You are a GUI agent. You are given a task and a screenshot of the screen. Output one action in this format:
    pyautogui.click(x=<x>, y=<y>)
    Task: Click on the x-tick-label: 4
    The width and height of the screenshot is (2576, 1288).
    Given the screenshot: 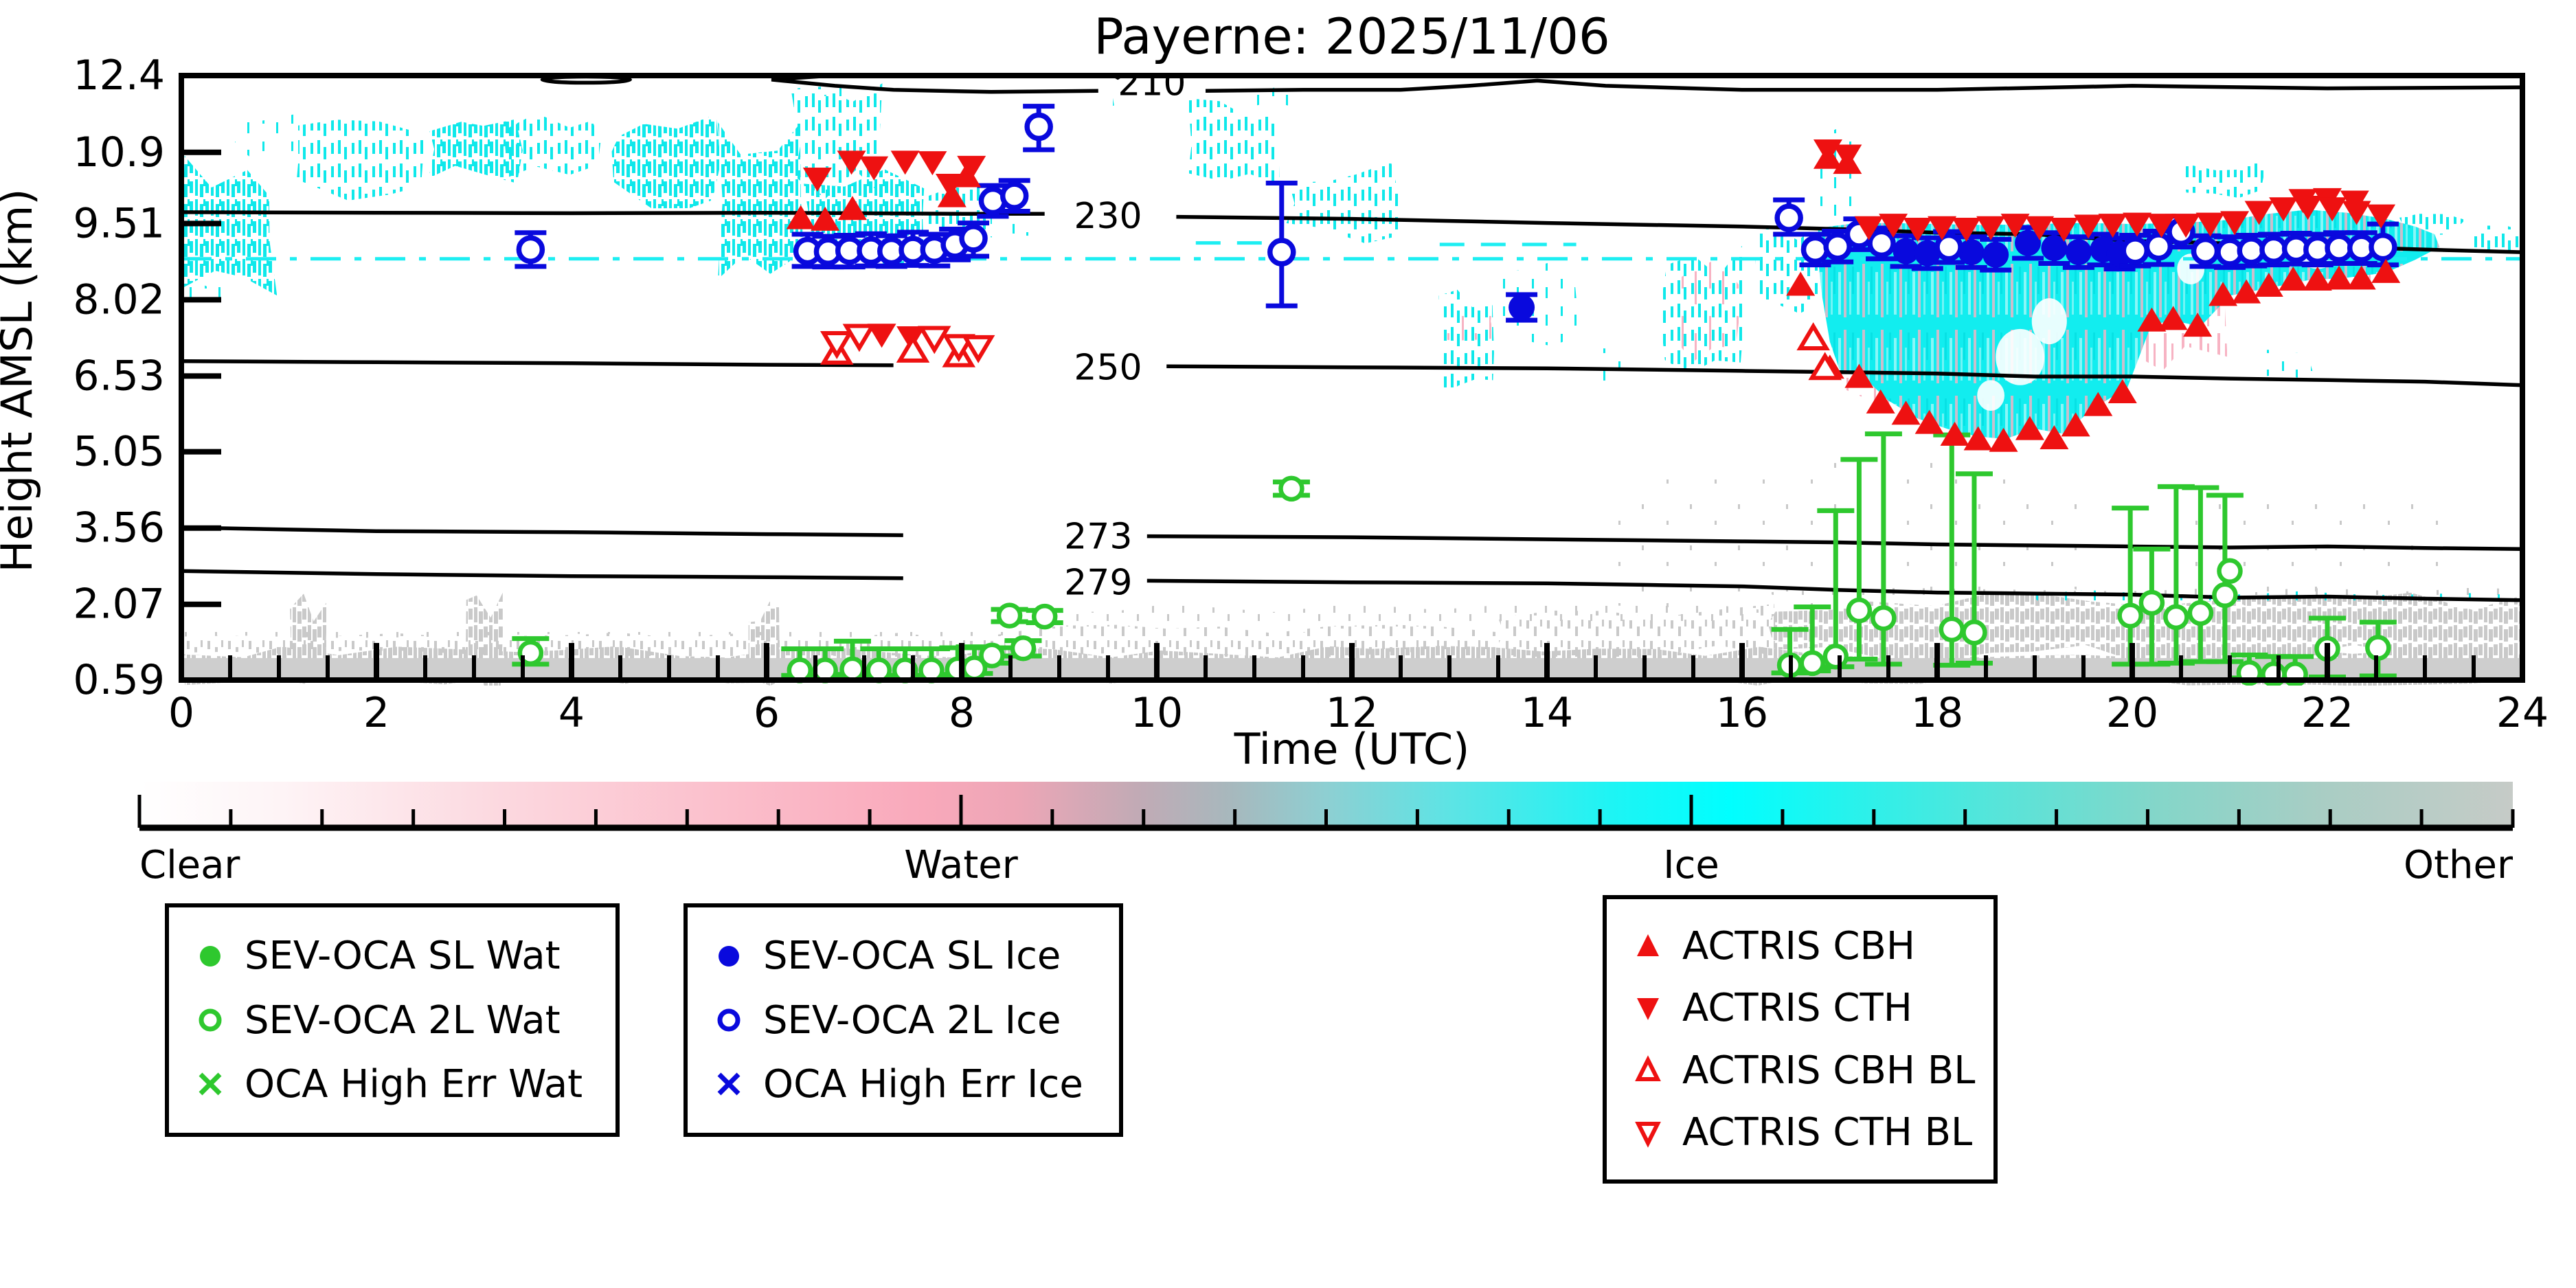 What is the action you would take?
    pyautogui.click(x=571, y=713)
    